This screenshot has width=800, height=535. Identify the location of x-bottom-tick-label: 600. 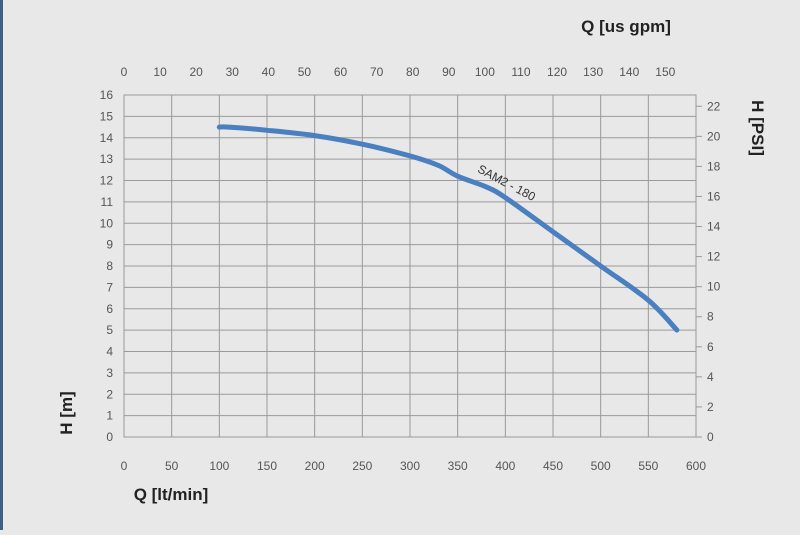
(696, 466).